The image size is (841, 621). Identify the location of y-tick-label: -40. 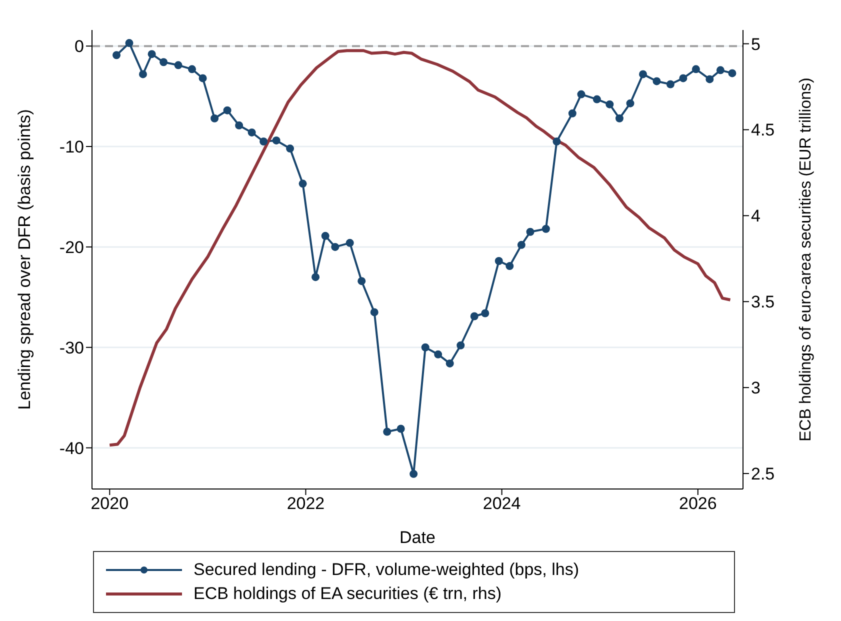
(71, 448).